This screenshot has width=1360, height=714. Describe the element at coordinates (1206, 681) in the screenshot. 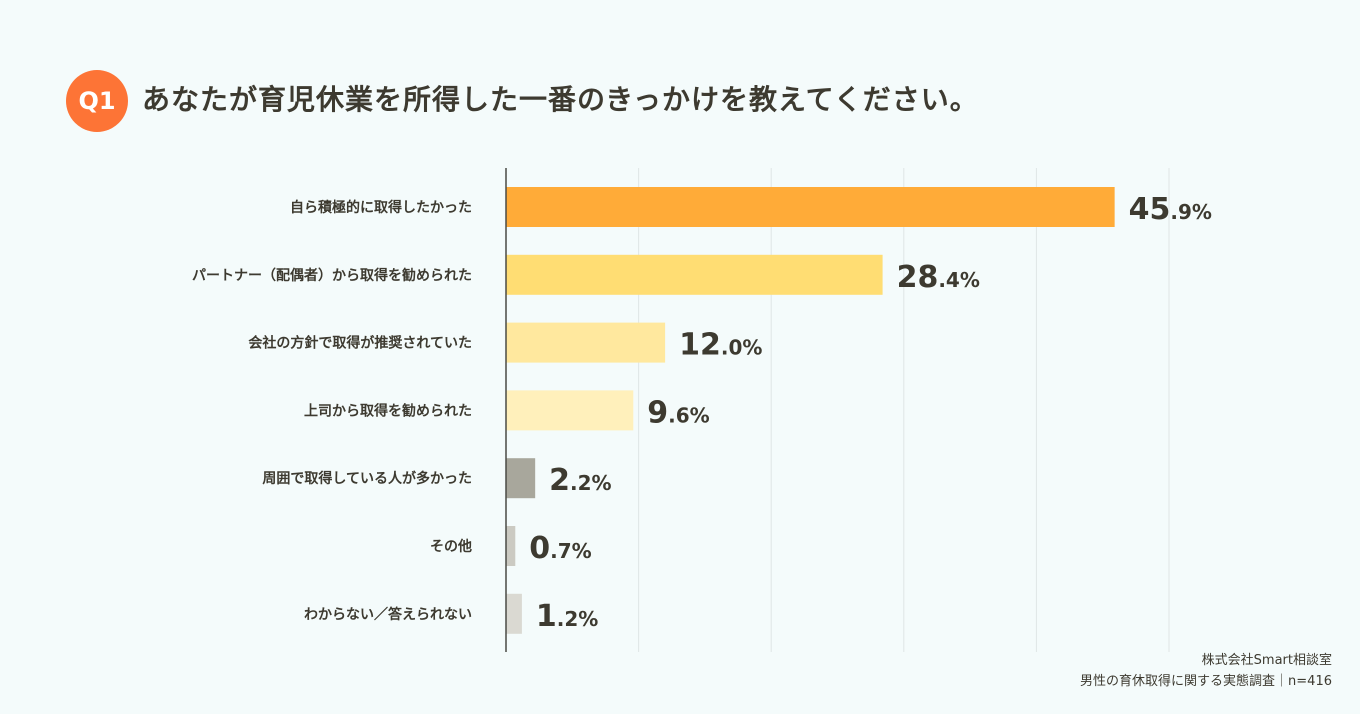

I see `source-survey: 男性の育休取得に関する実態調査｜n=416` at that location.